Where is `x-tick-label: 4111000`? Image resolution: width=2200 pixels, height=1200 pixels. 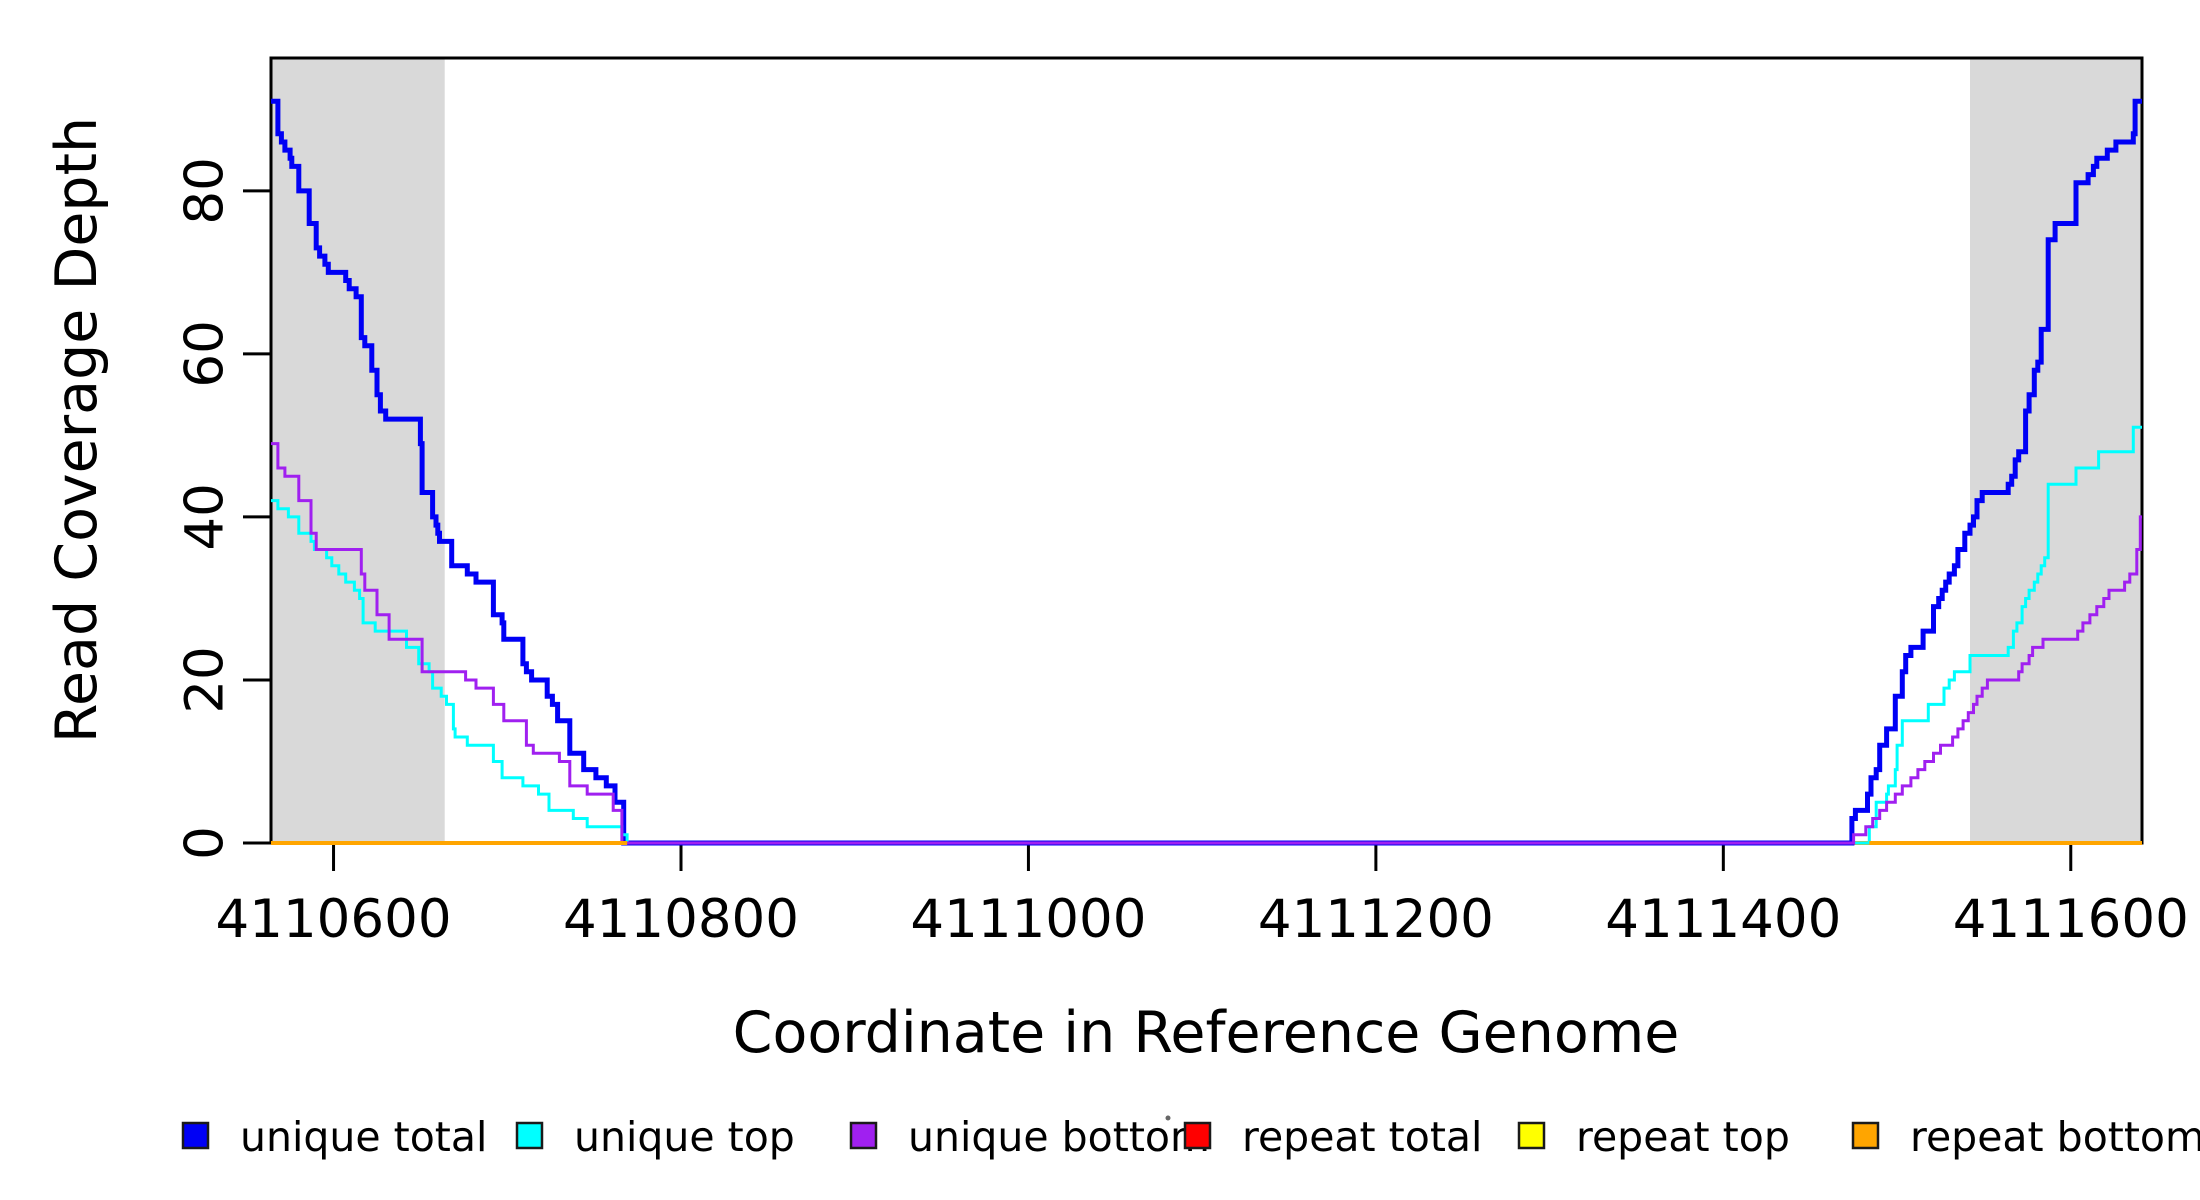 x-tick-label: 4111000 is located at coordinates (1028, 919).